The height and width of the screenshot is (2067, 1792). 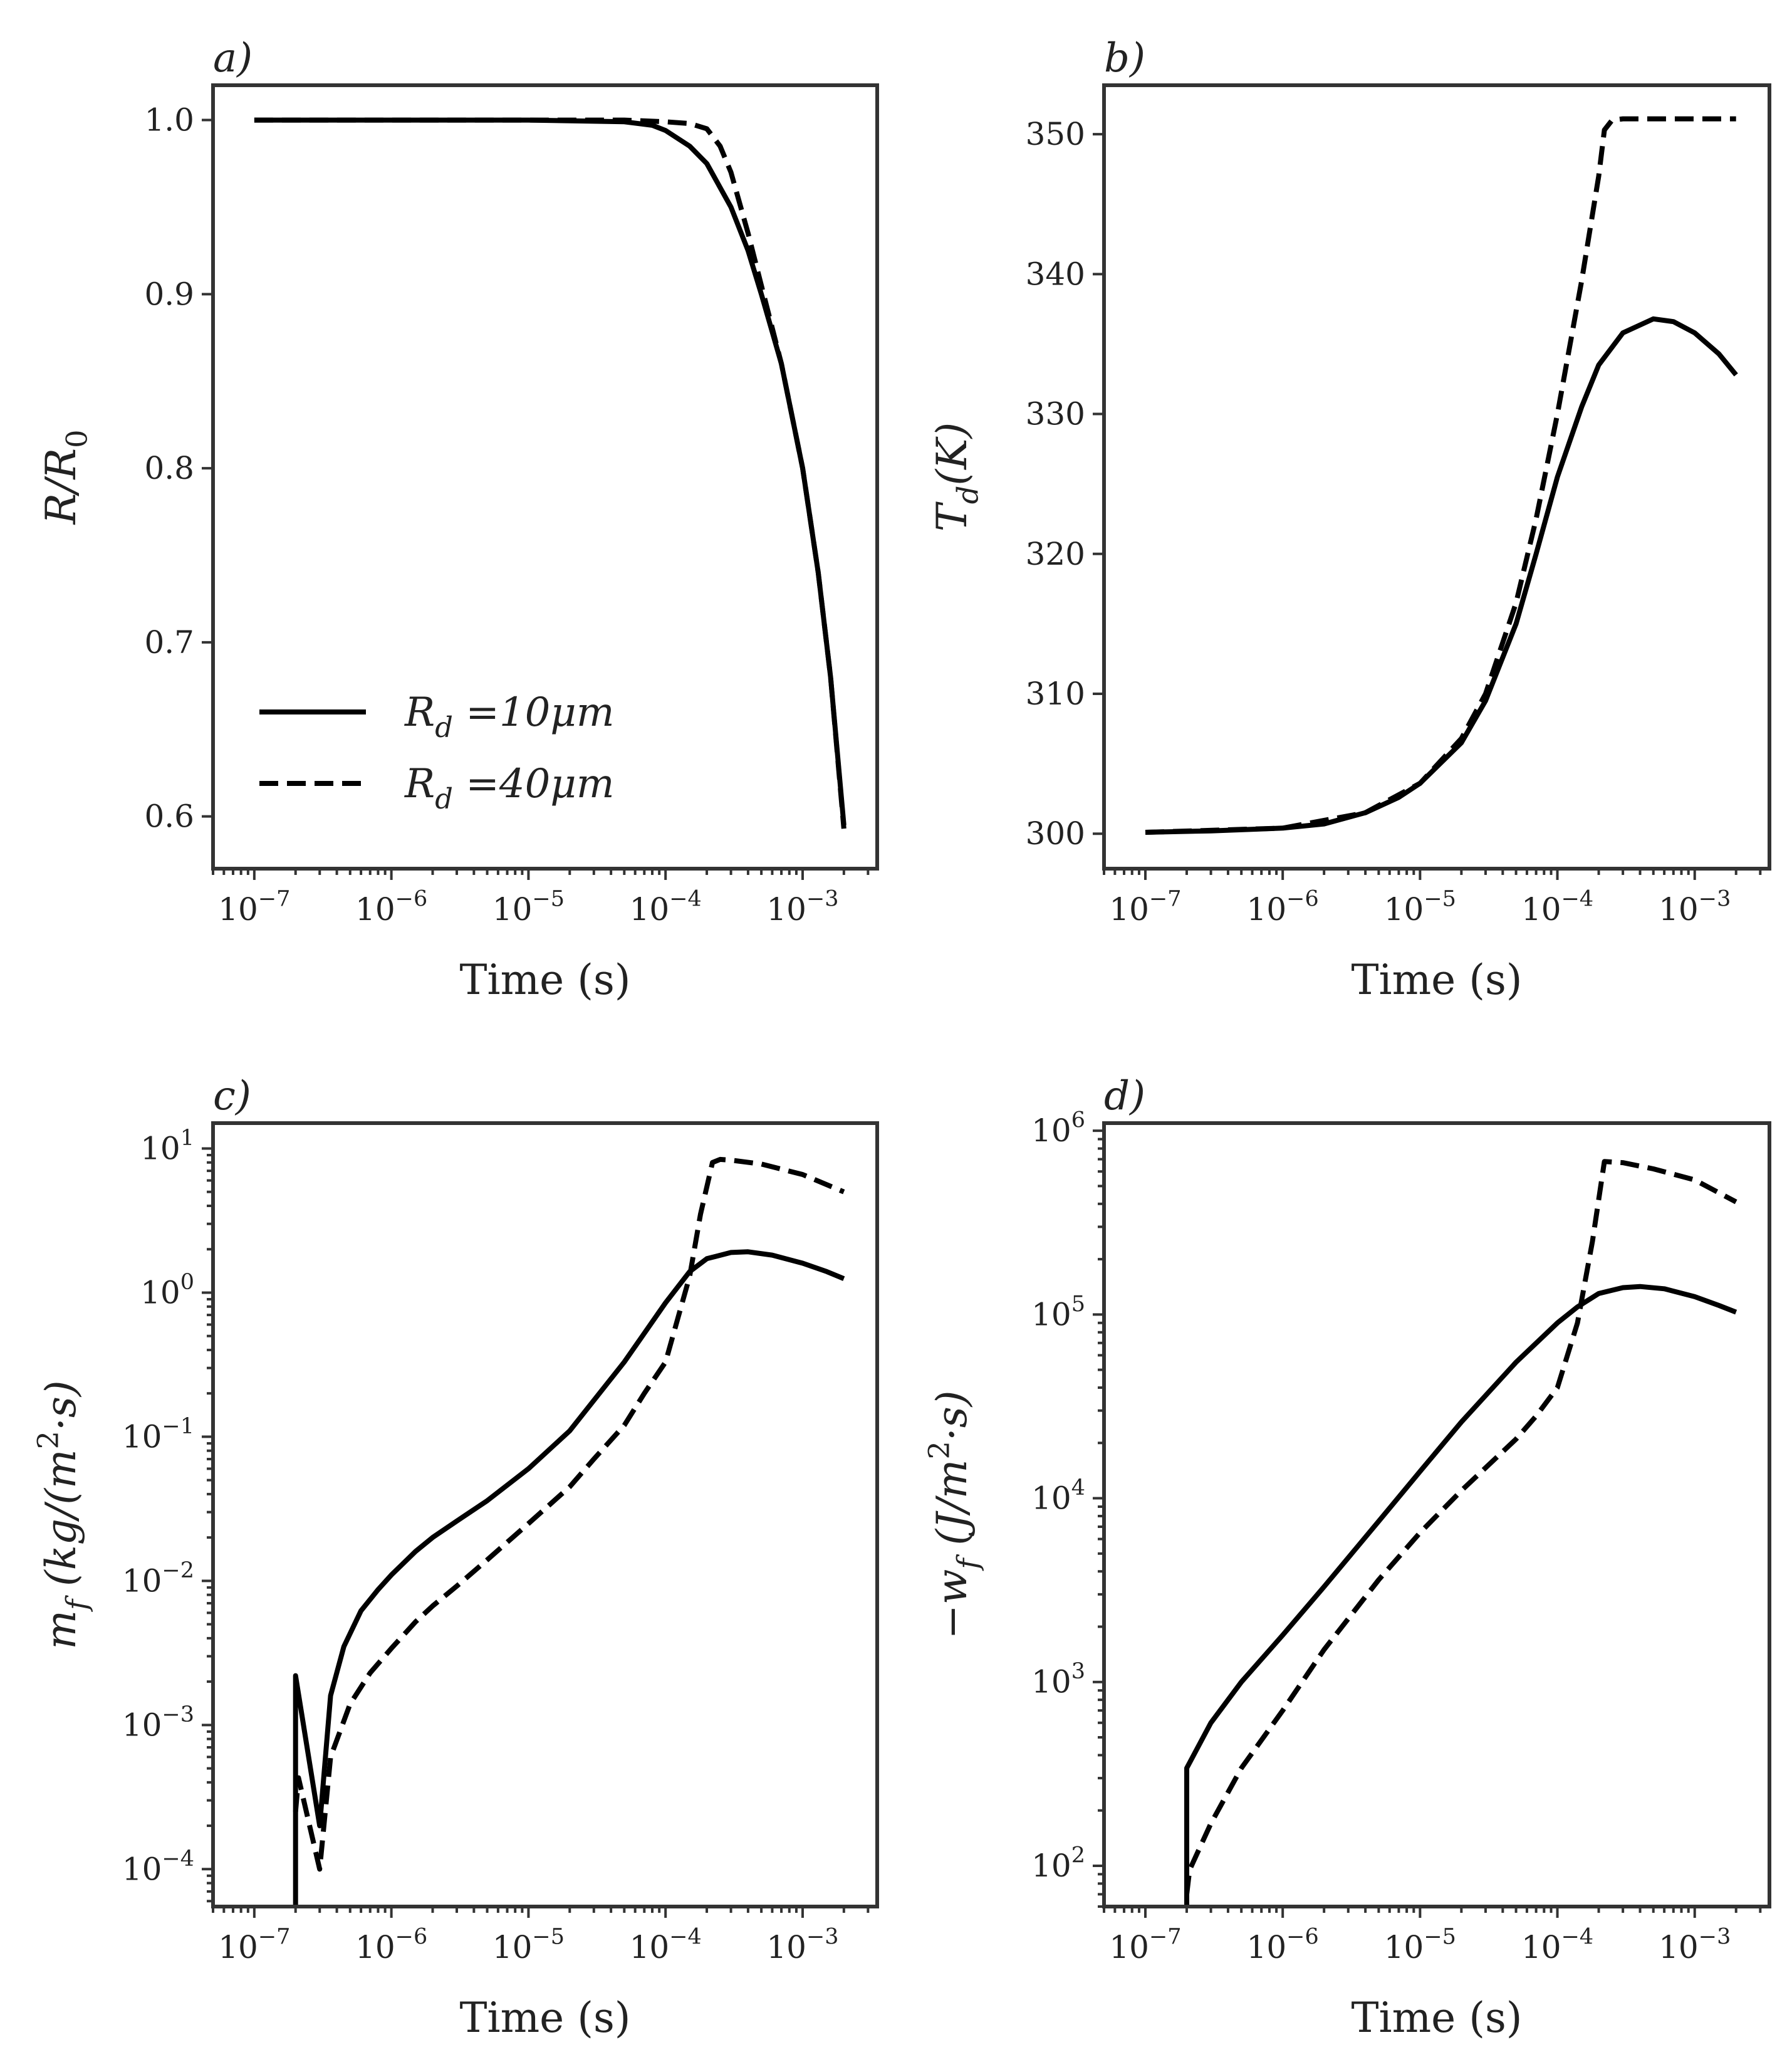 I want to click on panel-d-x-axis-title: Time (s), so click(x=1437, y=2018).